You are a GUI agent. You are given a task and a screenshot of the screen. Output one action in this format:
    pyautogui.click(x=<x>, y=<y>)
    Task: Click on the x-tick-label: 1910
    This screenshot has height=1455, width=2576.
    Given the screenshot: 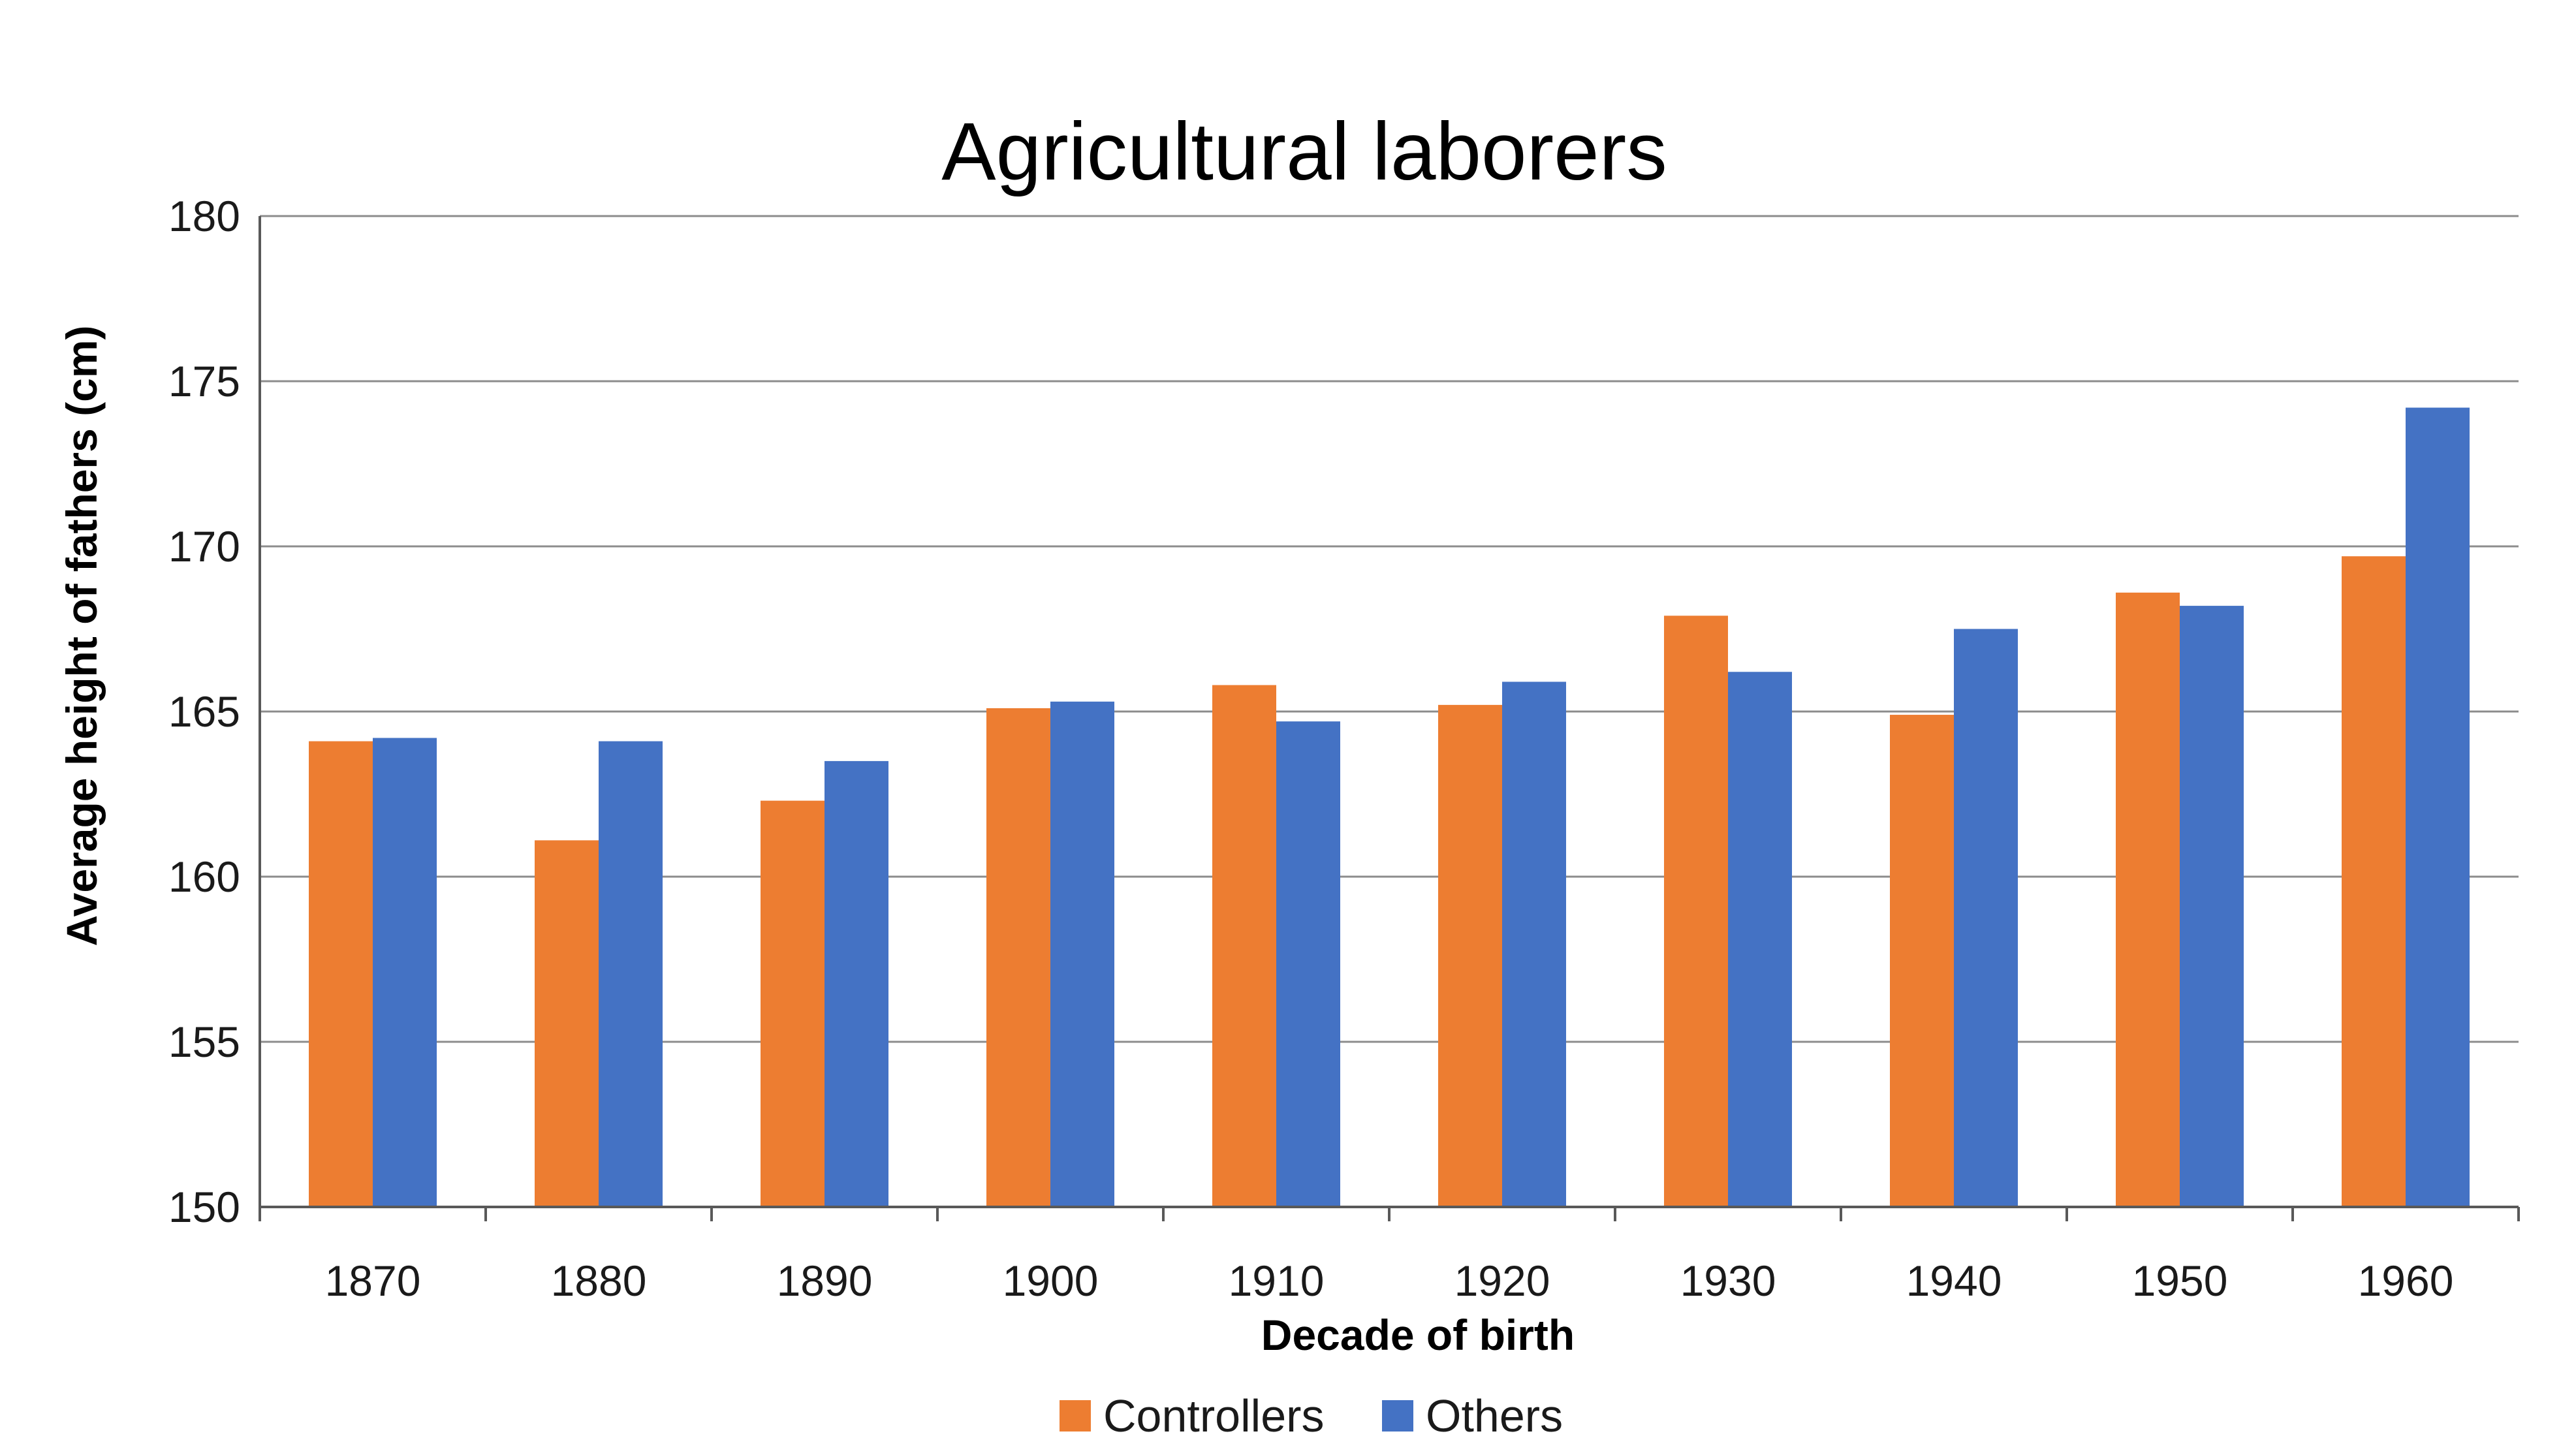 What is the action you would take?
    pyautogui.click(x=1277, y=1281)
    